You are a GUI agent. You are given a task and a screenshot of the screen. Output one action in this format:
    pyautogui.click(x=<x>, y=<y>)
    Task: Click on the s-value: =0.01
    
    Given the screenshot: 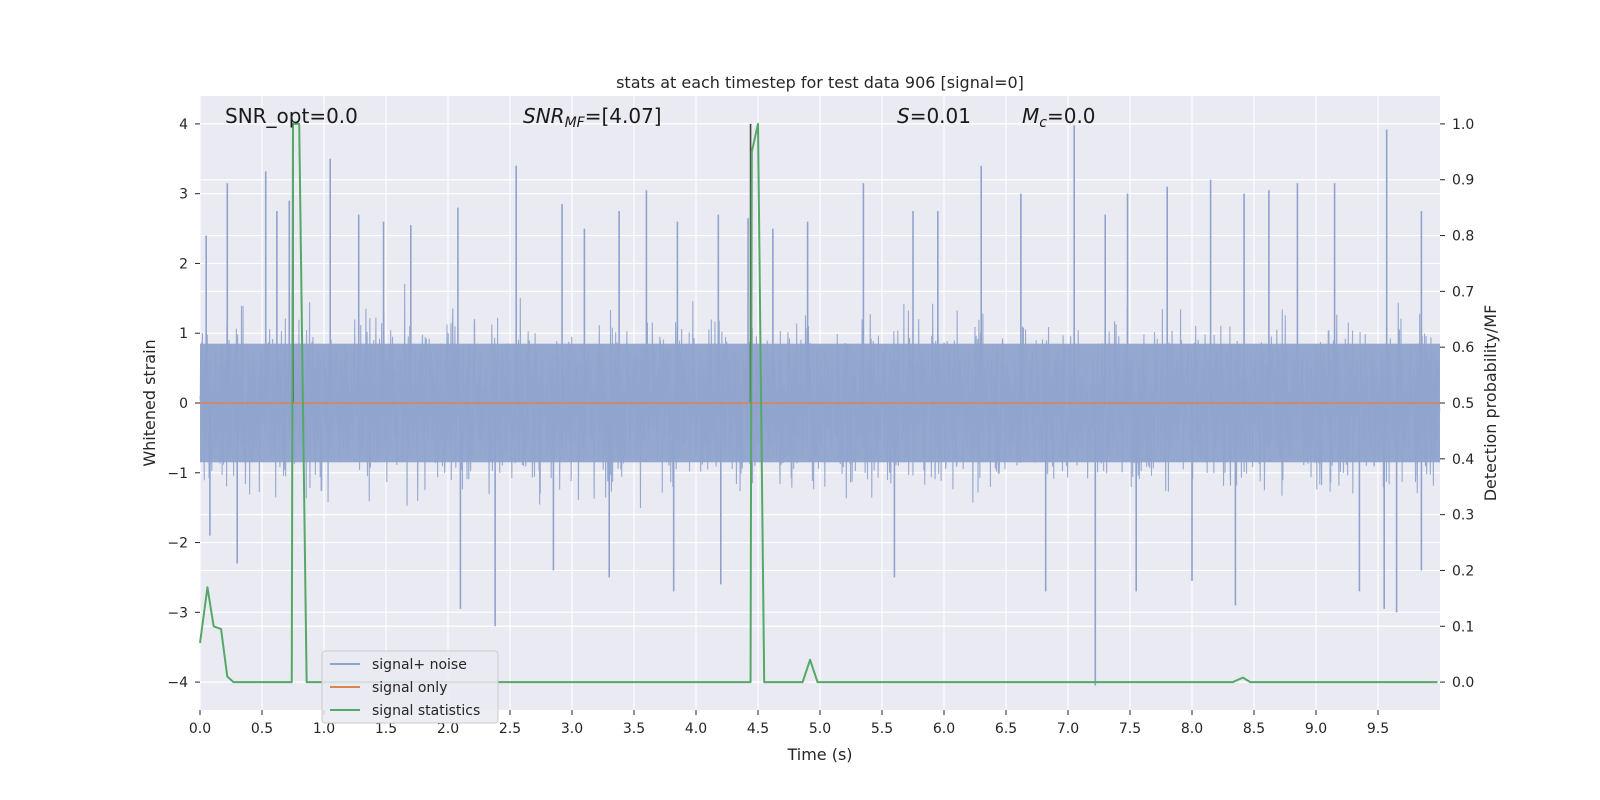 What is the action you would take?
    pyautogui.click(x=940, y=116)
    